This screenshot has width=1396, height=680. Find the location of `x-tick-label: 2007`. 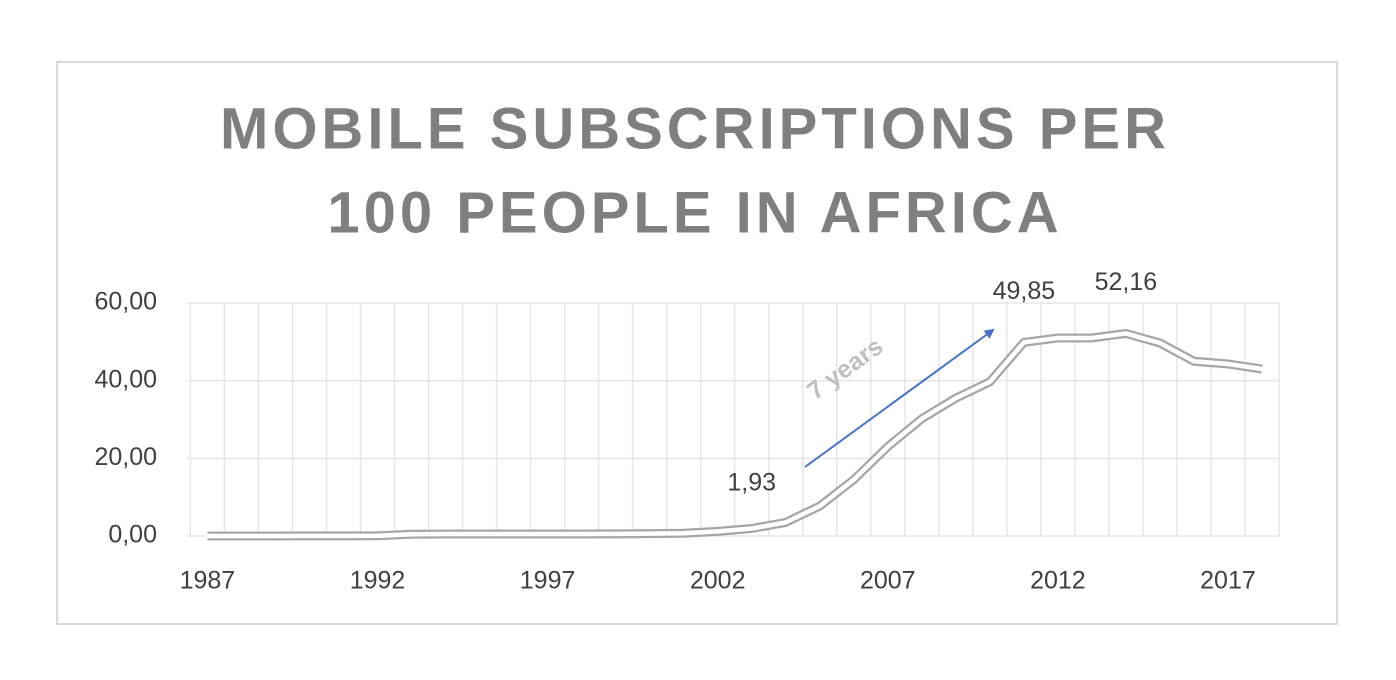

x-tick-label: 2007 is located at coordinates (888, 581).